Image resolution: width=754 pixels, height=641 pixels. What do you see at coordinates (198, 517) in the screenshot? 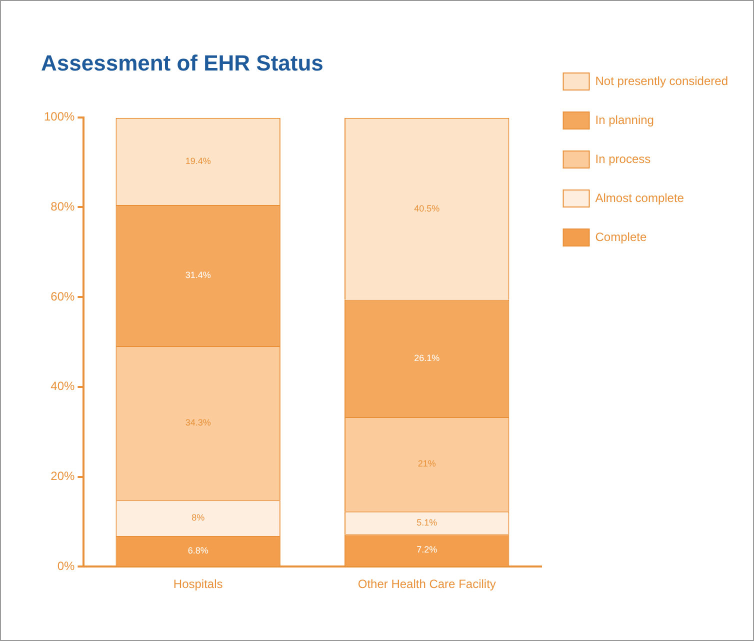
I see `data-label: 8%` at bounding box center [198, 517].